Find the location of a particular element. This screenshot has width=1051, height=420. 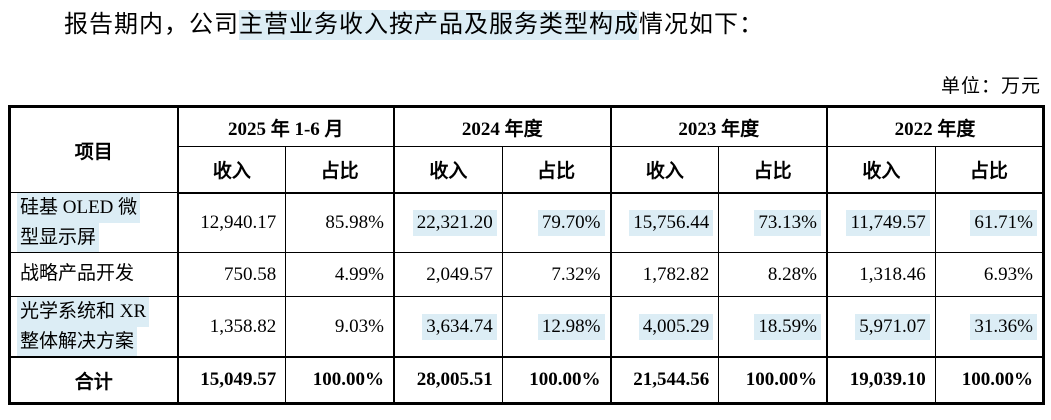

item-name-line1: 战略产品开发 is located at coordinates (77, 273).